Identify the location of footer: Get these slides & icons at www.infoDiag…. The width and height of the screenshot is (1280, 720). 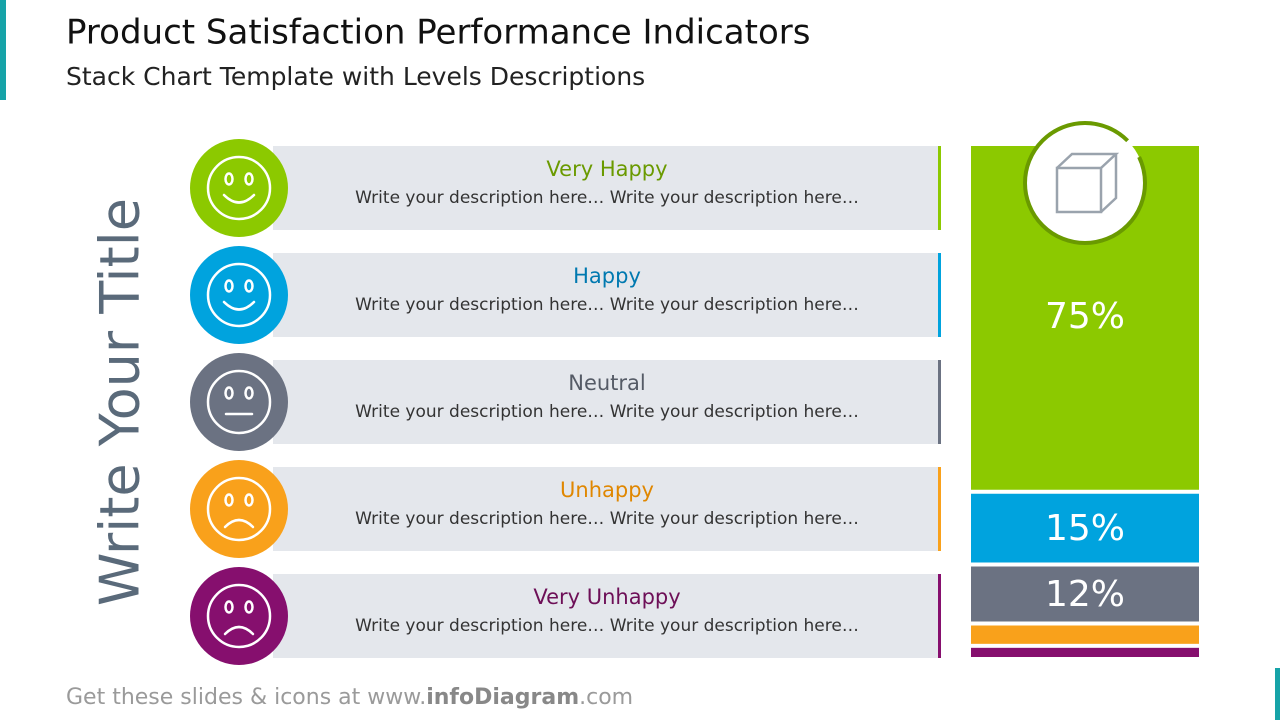
(349, 697).